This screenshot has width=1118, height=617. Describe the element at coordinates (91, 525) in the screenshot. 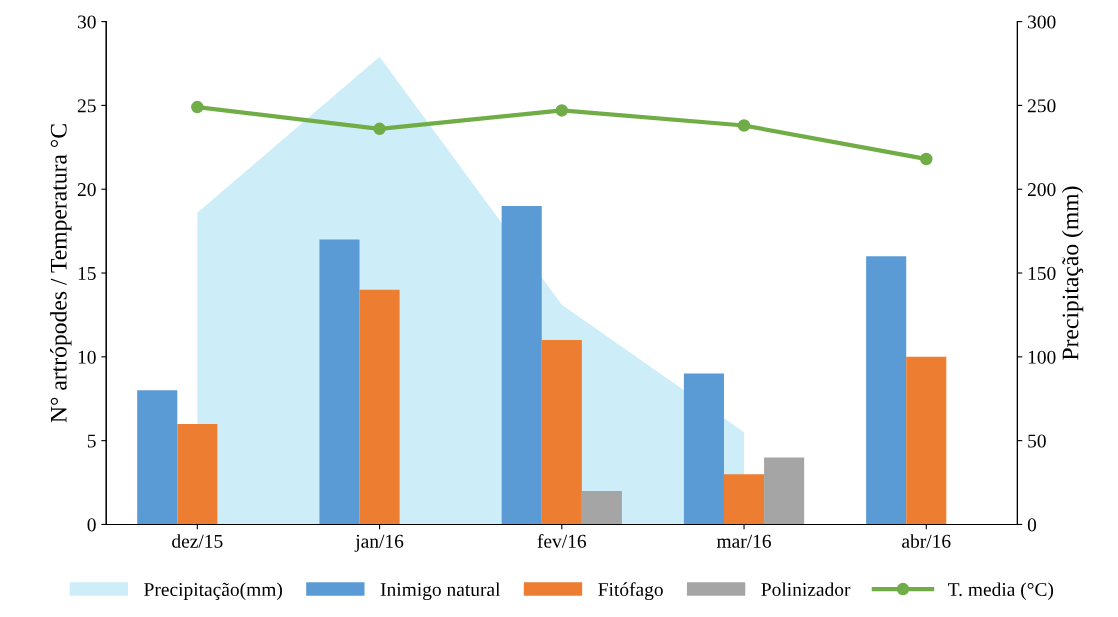

I see `y-tick-label: 0` at that location.